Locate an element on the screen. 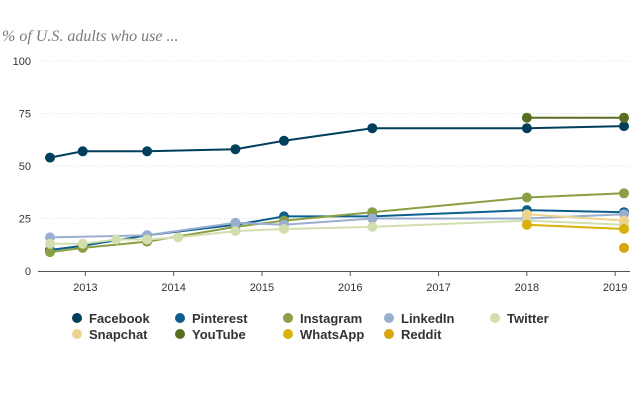 The image size is (640, 400). legend-item-whatsapp: WhatsApp is located at coordinates (323, 334).